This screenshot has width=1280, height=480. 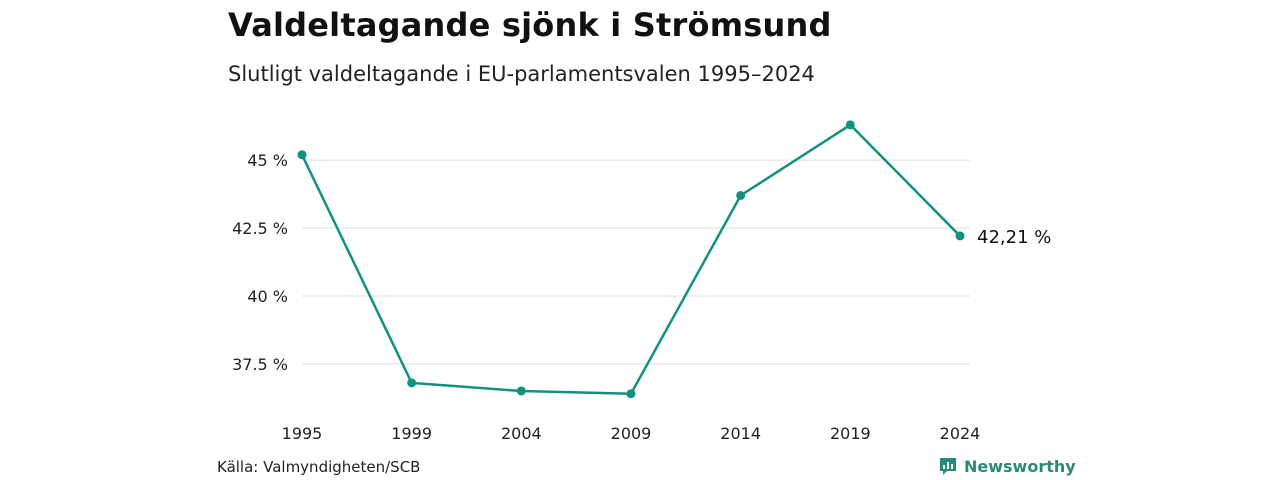 I want to click on y-tick-label: 37.5 %, so click(x=260, y=364).